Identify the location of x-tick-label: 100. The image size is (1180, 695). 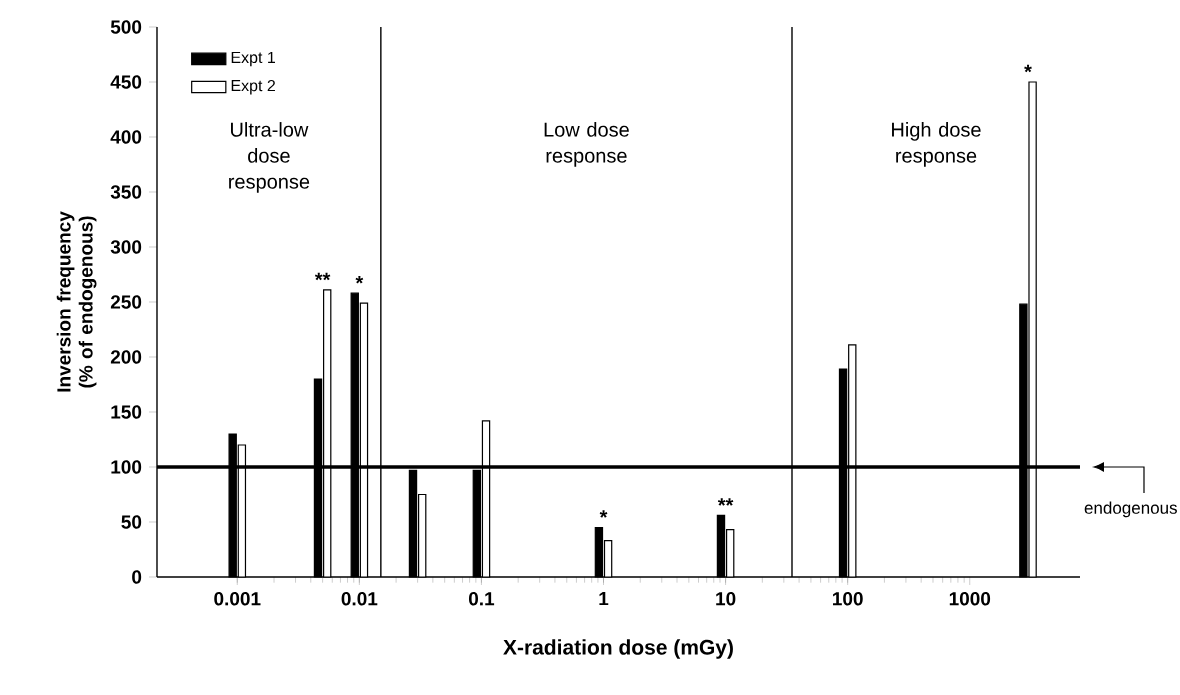
(848, 599).